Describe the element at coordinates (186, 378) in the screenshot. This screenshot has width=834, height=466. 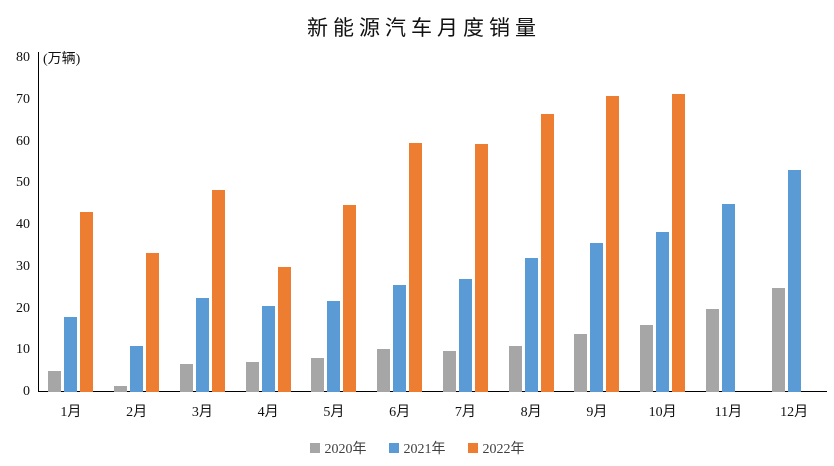
I see `bar-2020年-3月` at that location.